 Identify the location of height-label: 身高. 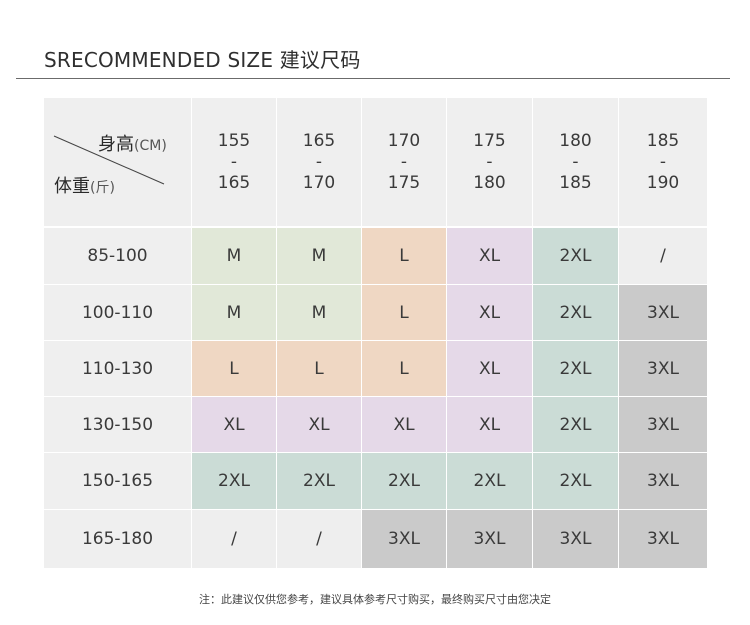
(116, 144).